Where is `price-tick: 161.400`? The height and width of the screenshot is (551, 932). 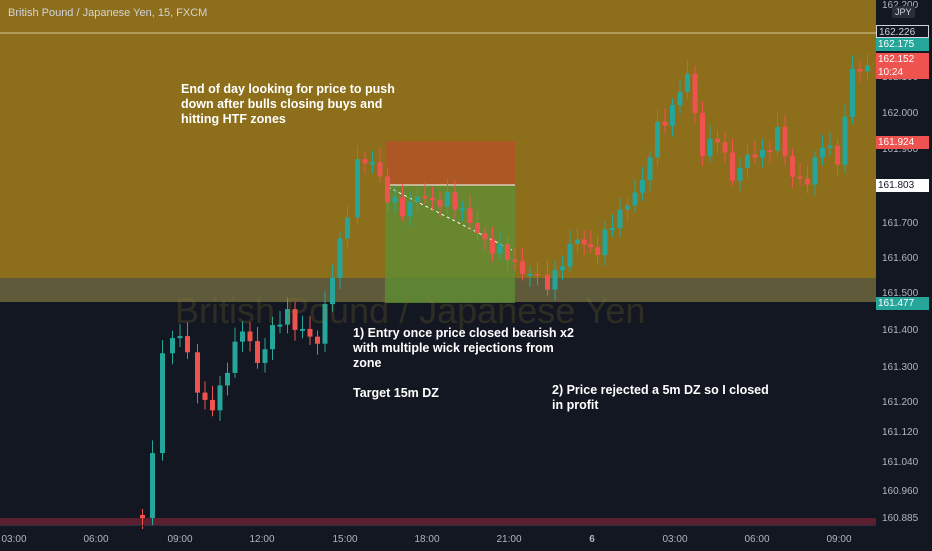 price-tick: 161.400 is located at coordinates (900, 330).